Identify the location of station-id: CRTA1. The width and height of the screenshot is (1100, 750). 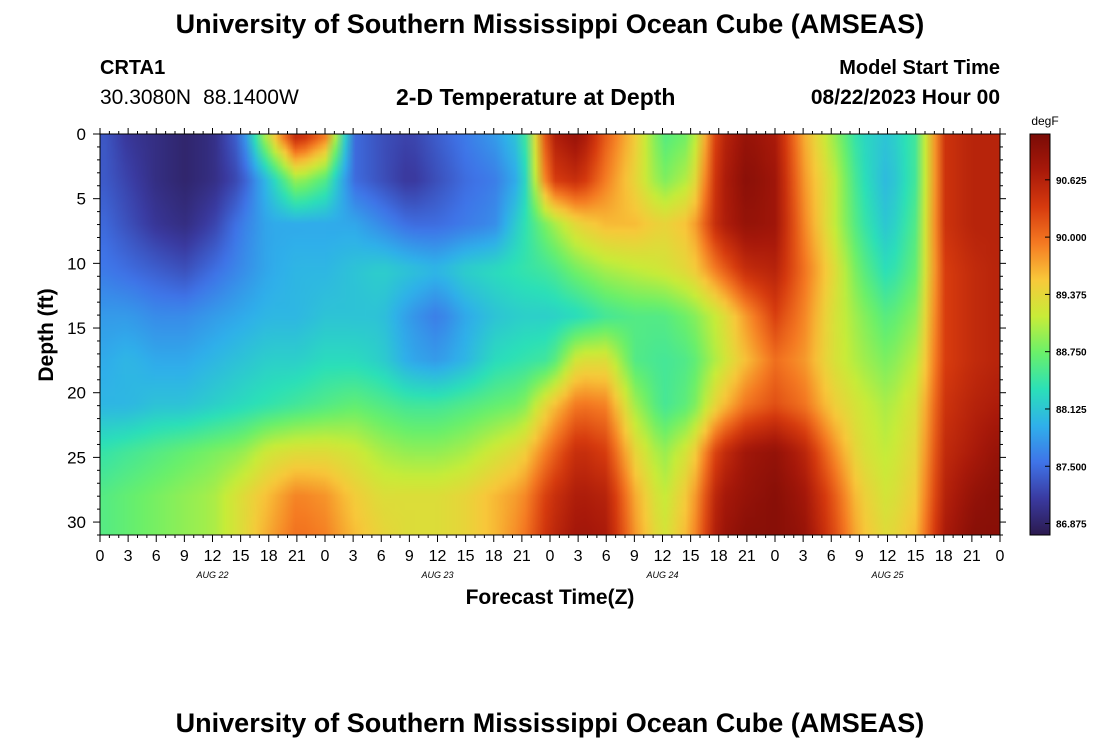
(133, 68).